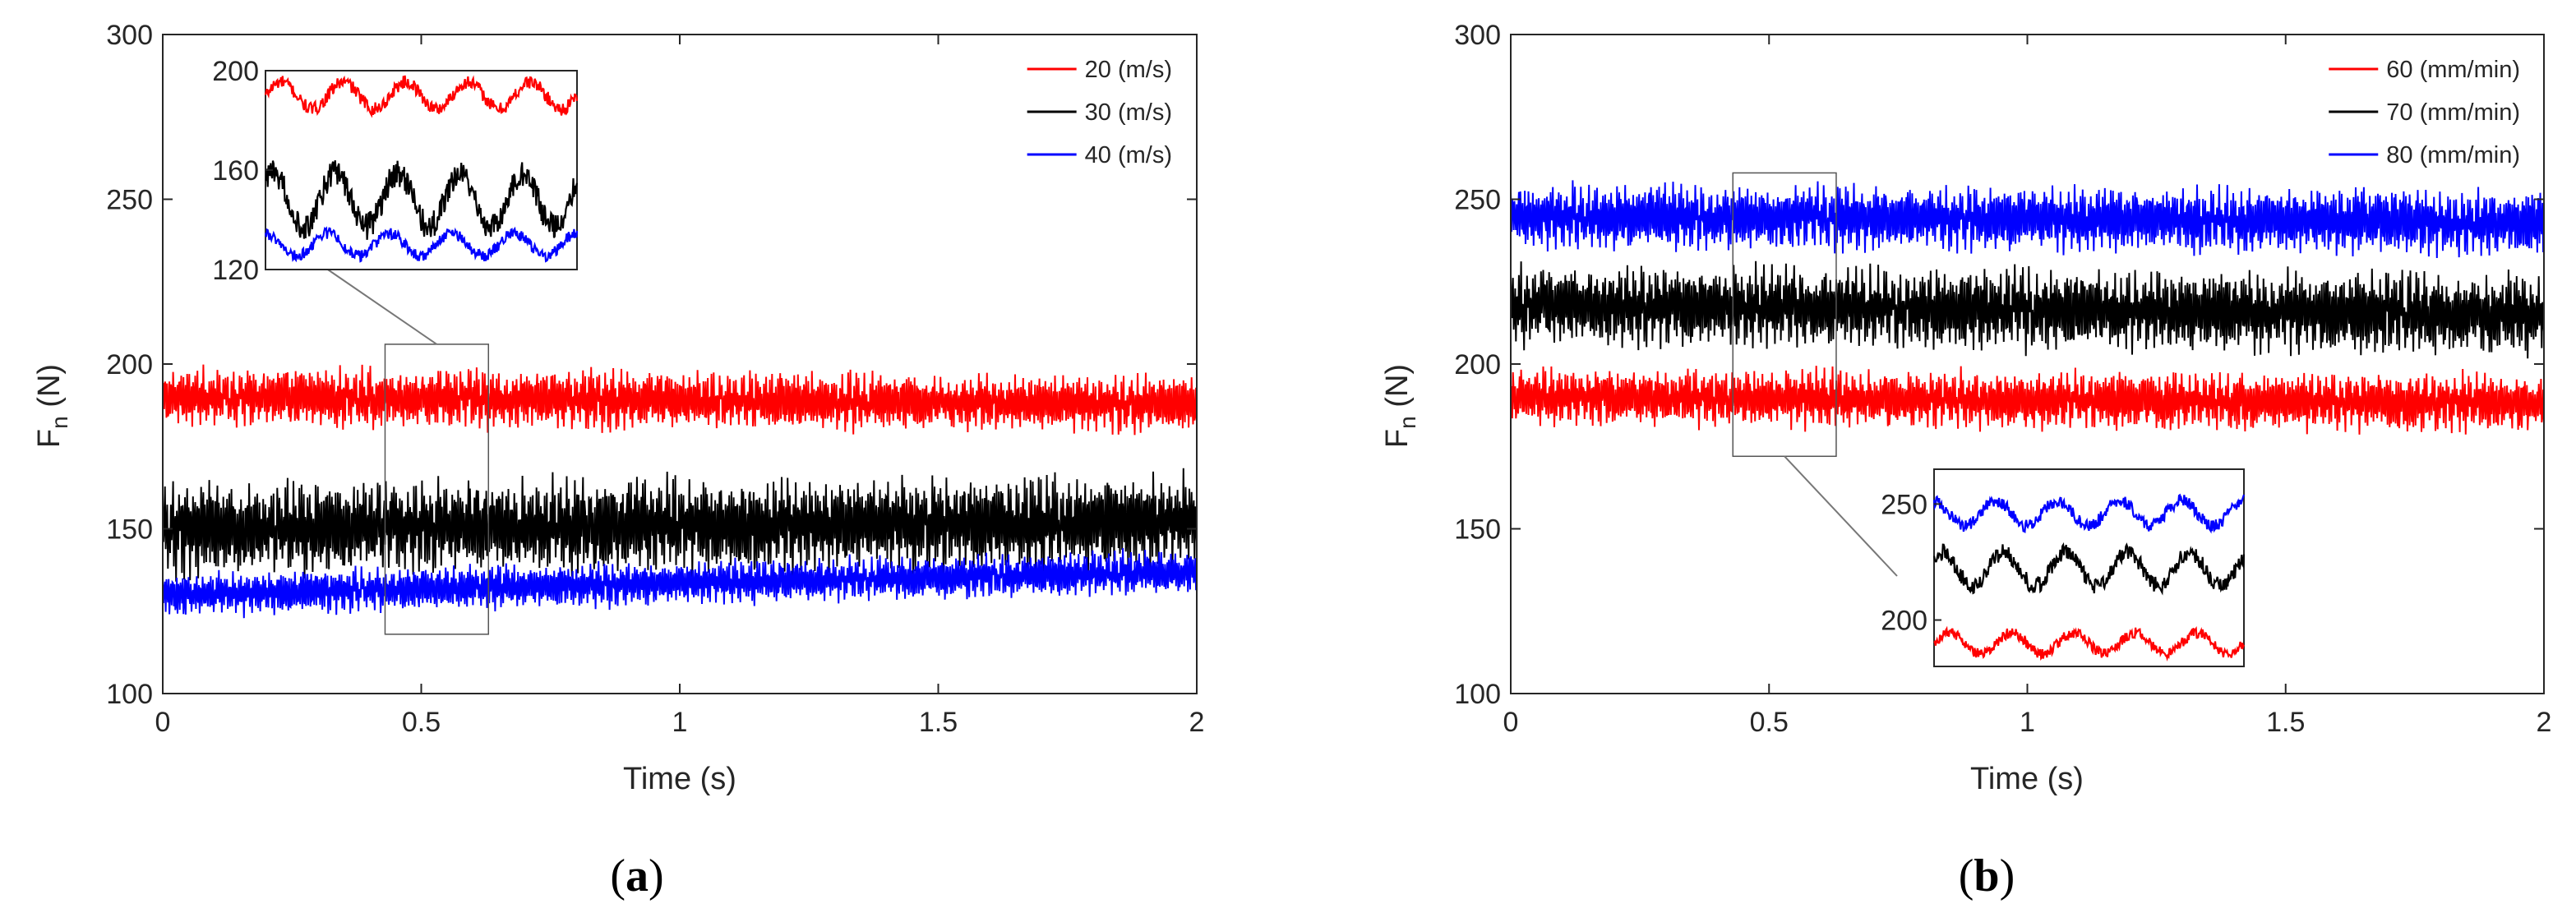 The width and height of the screenshot is (2576, 922). Describe the element at coordinates (1477, 35) in the screenshot. I see `panel-b-ytick-label: 300` at that location.